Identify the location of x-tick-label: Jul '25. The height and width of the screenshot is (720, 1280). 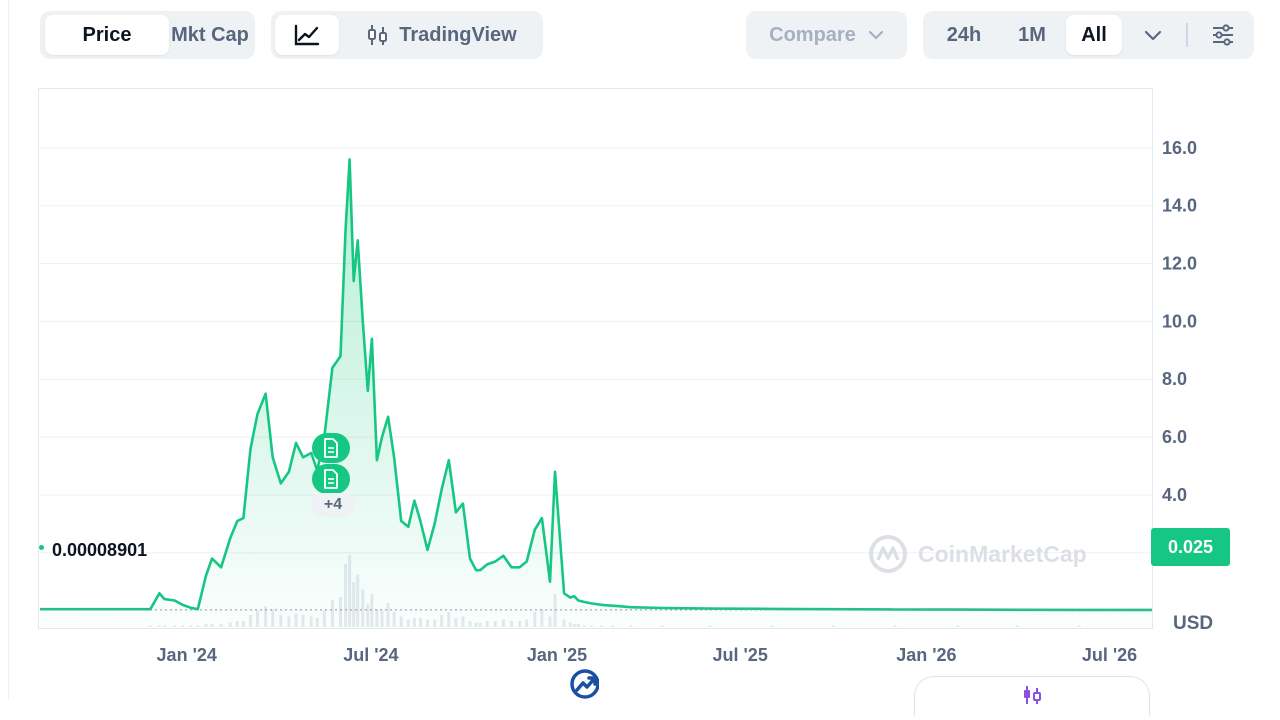
(740, 655).